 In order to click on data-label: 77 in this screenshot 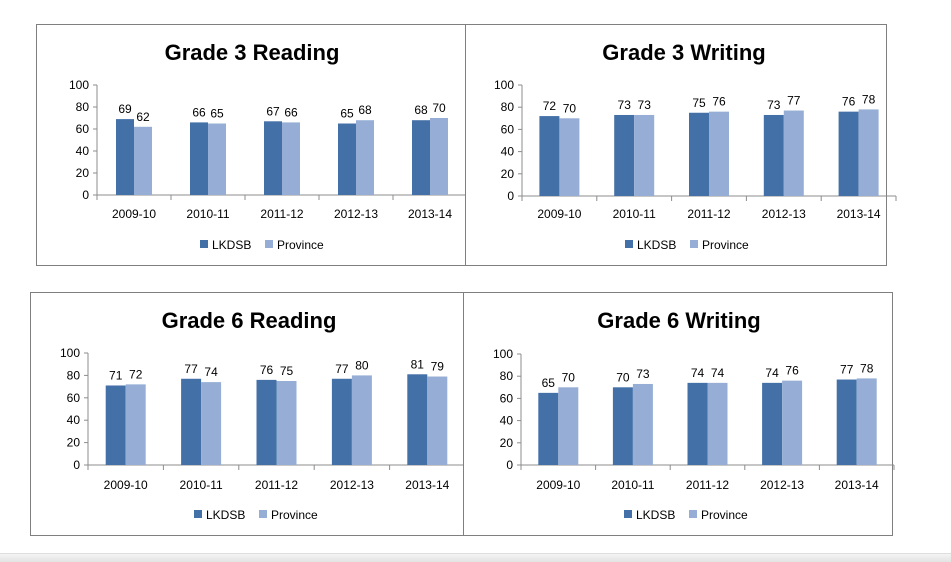, I will do `click(847, 370)`.